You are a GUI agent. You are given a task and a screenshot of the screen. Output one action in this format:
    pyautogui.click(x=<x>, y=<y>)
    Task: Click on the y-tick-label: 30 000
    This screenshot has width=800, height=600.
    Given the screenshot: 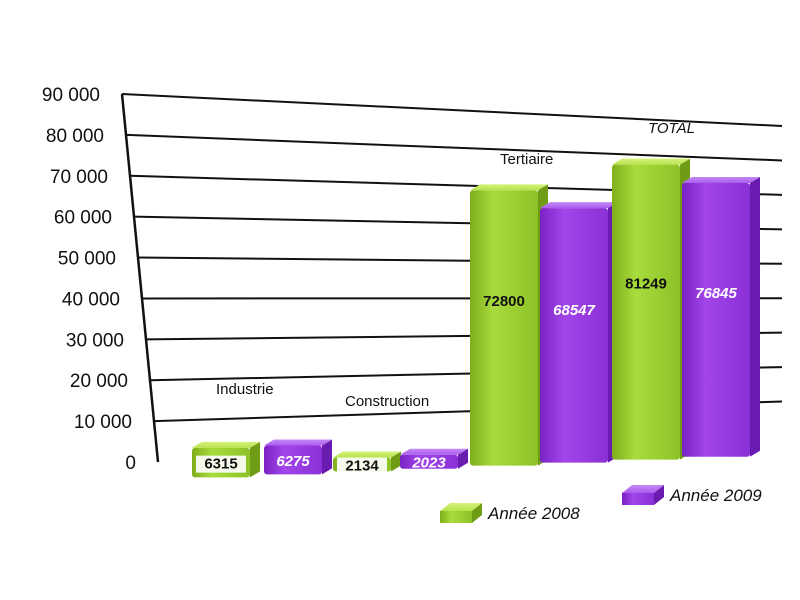 What is the action you would take?
    pyautogui.click(x=95, y=340)
    